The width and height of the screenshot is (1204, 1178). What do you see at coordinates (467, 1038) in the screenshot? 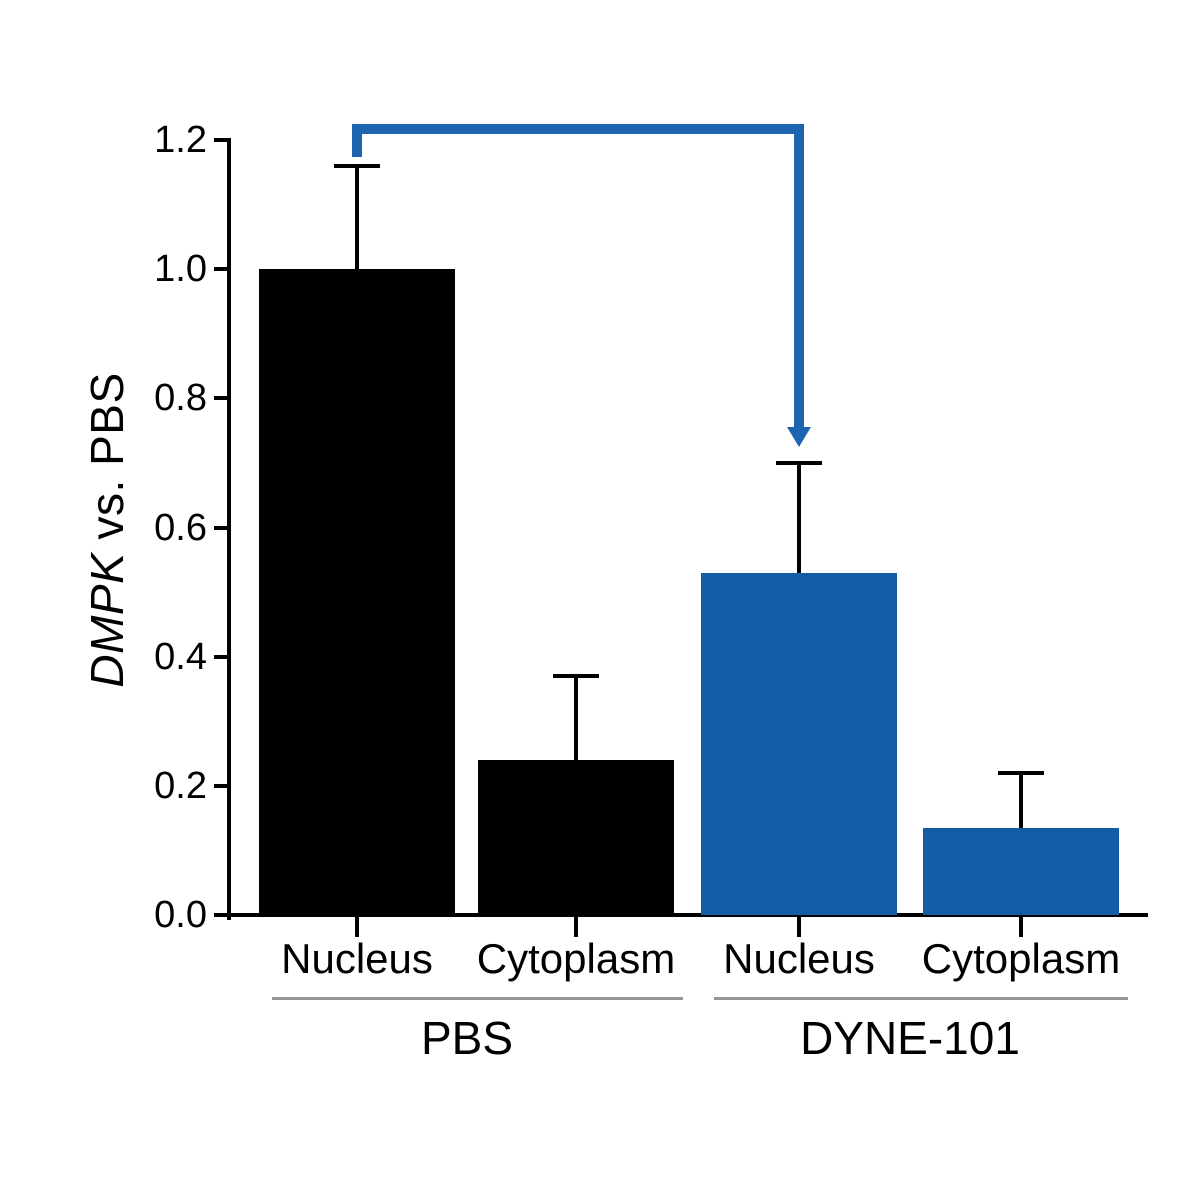
I see `group-label-pbs: PBS` at bounding box center [467, 1038].